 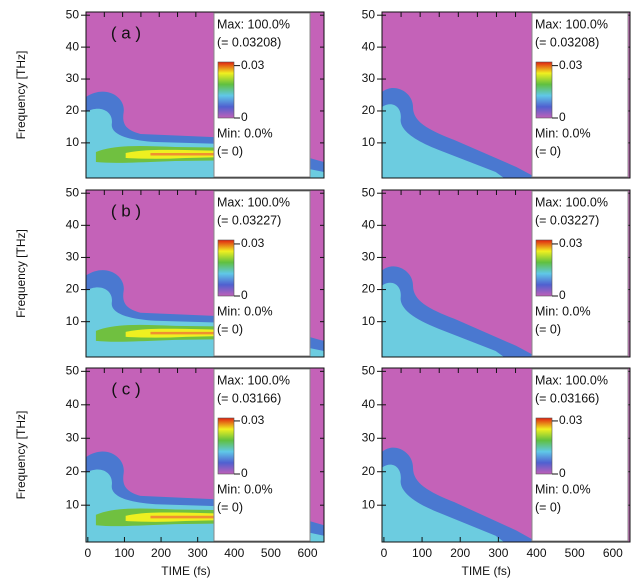 What do you see at coordinates (422, 553) in the screenshot?
I see `x-tick-label: 100` at bounding box center [422, 553].